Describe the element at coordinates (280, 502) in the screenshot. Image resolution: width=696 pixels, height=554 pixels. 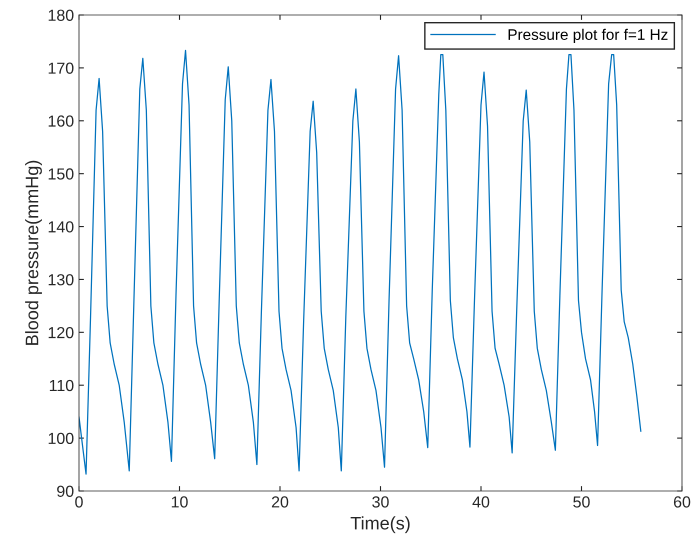
I see `x-tick-label: 20` at that location.